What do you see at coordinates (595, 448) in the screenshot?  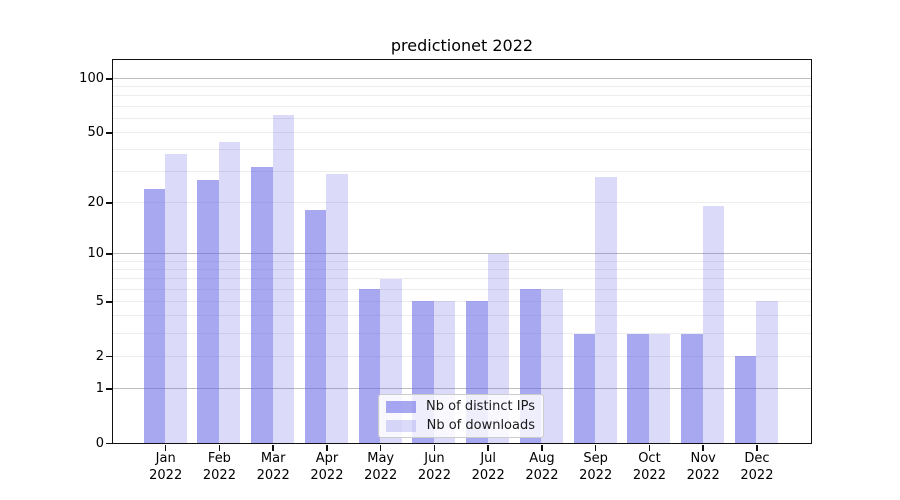 I see `x-tick-mark-sep` at bounding box center [595, 448].